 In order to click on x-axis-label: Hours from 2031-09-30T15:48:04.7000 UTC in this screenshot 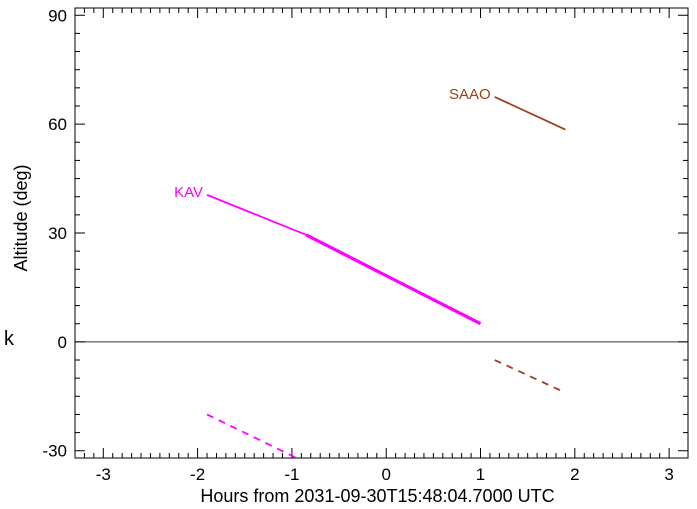, I will do `click(377, 496)`.